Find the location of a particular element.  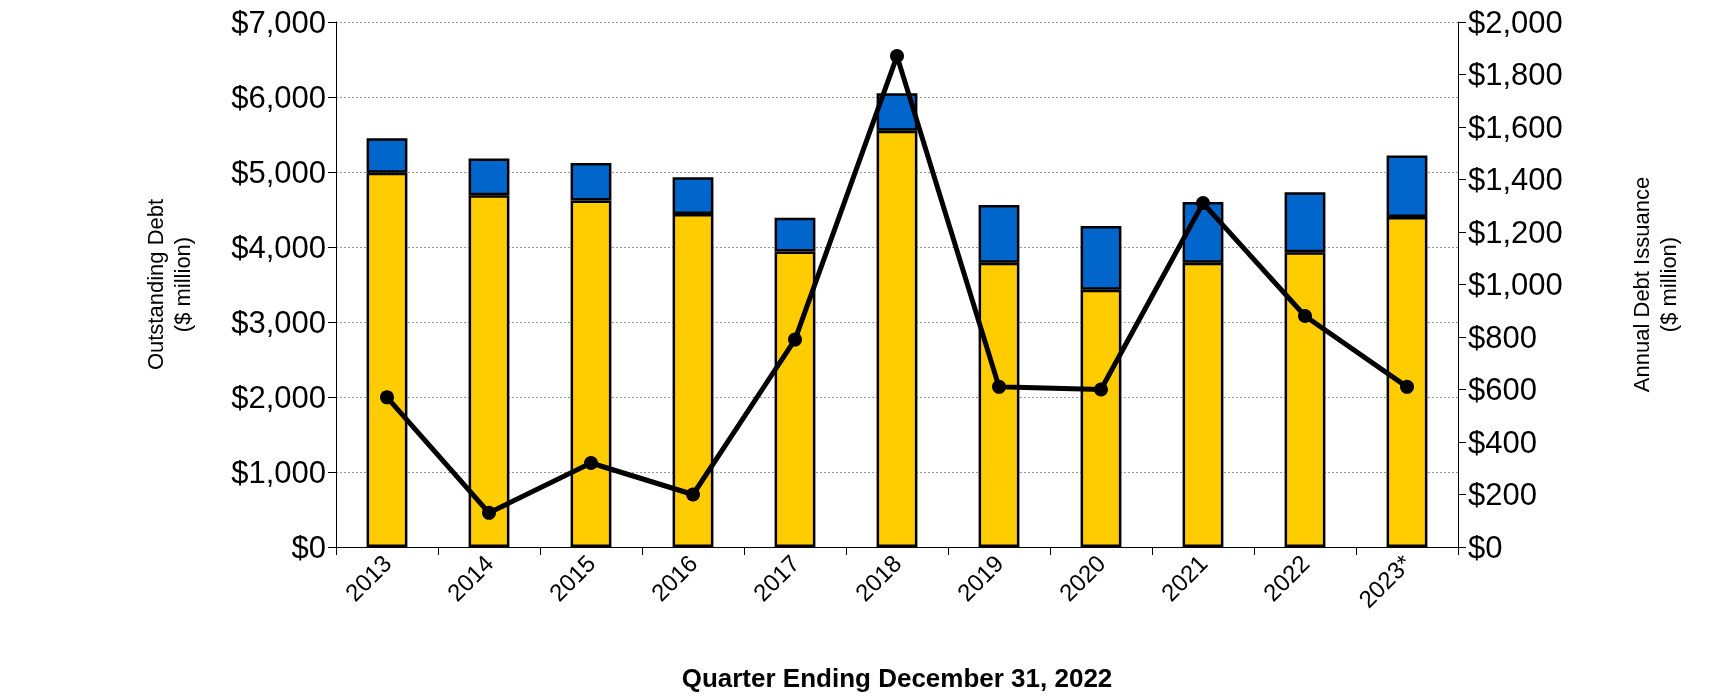

y2-tick-label: $400 is located at coordinates (1502, 442).